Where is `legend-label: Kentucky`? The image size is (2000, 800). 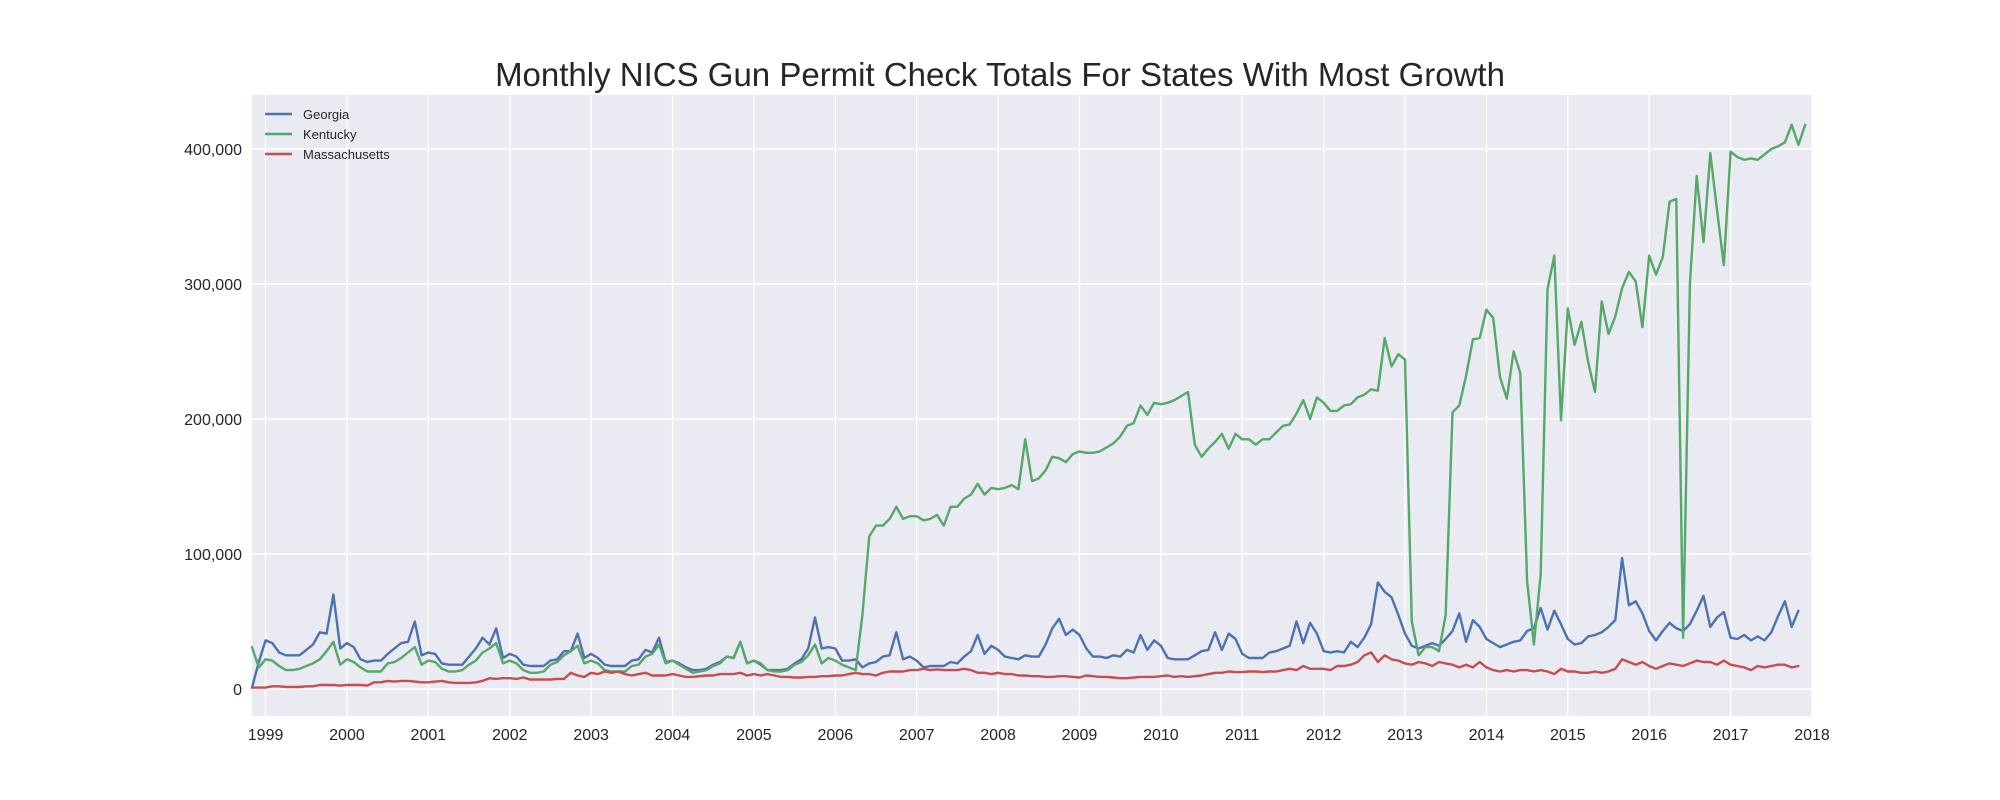 legend-label: Kentucky is located at coordinates (330, 134).